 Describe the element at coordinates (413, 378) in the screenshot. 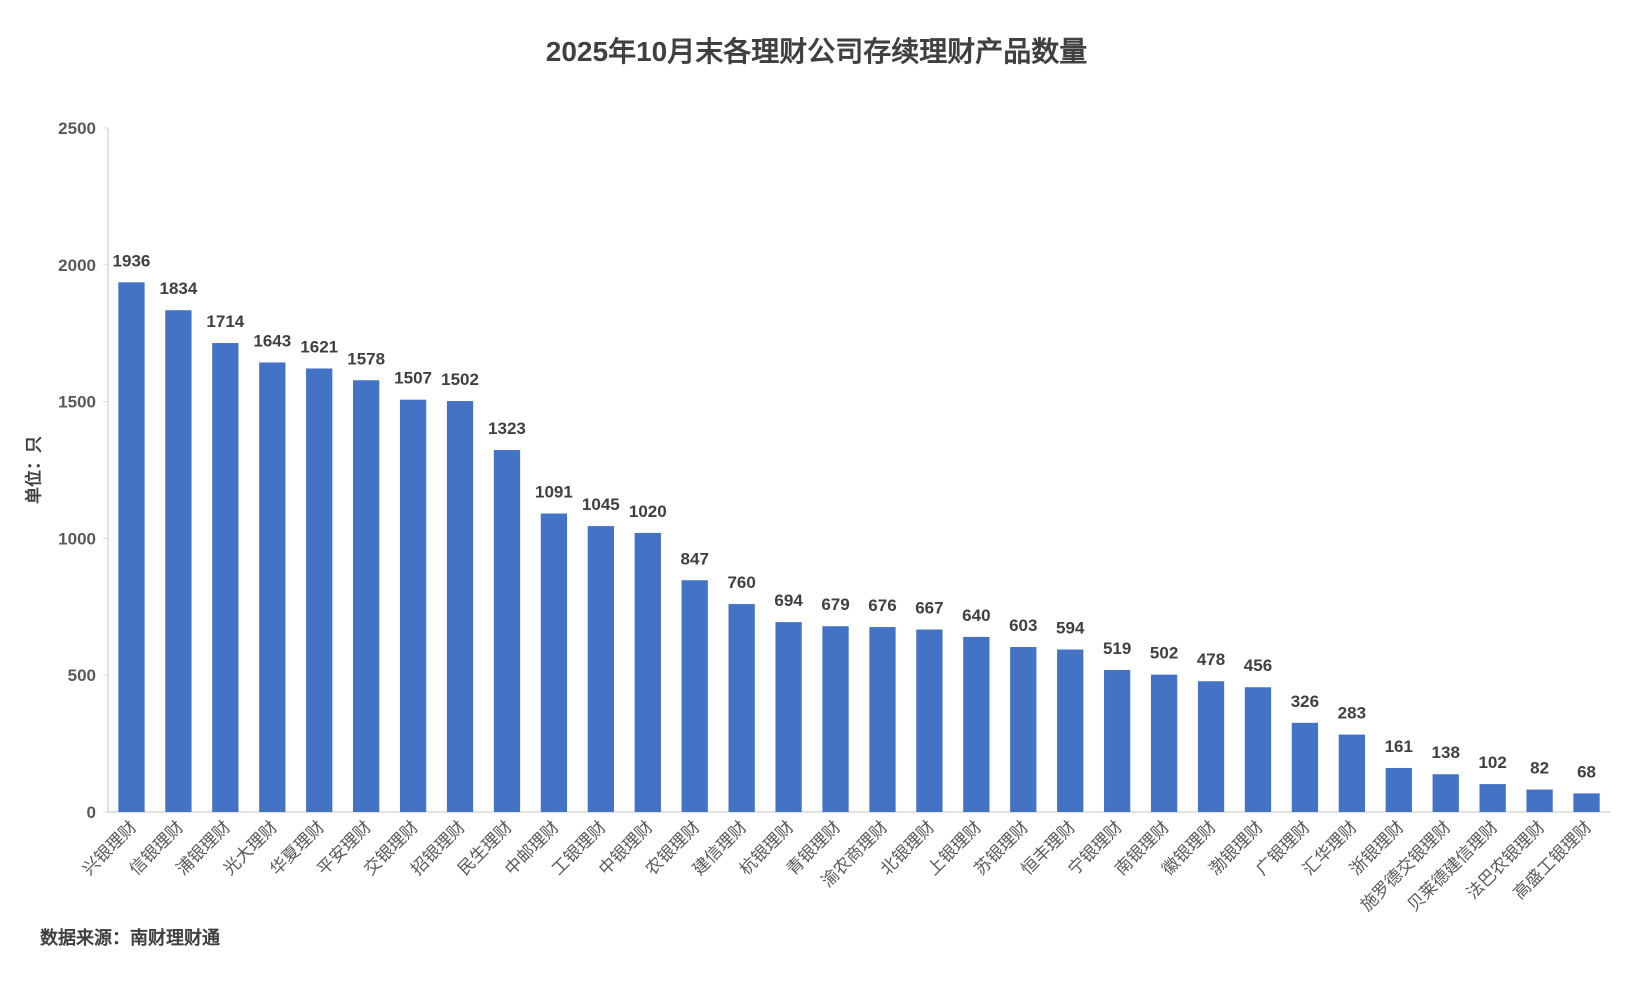

I see `data-label: 1507` at that location.